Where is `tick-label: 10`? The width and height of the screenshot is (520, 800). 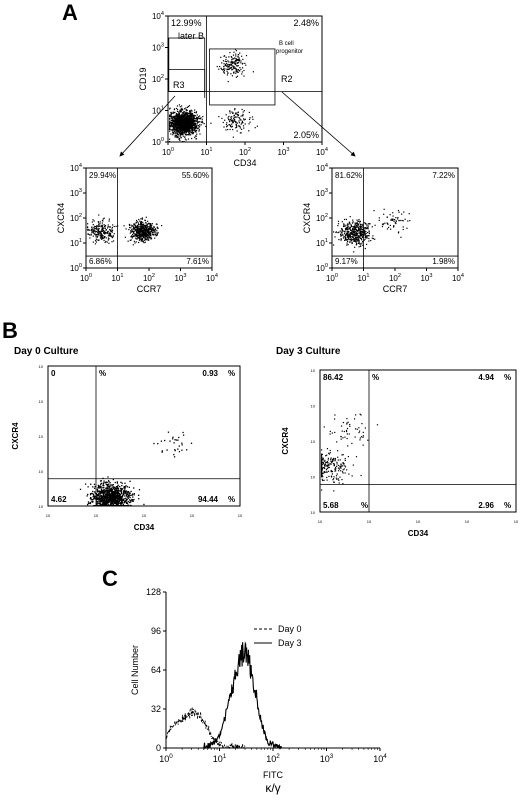 tick-label: 10 is located at coordinates (313, 477).